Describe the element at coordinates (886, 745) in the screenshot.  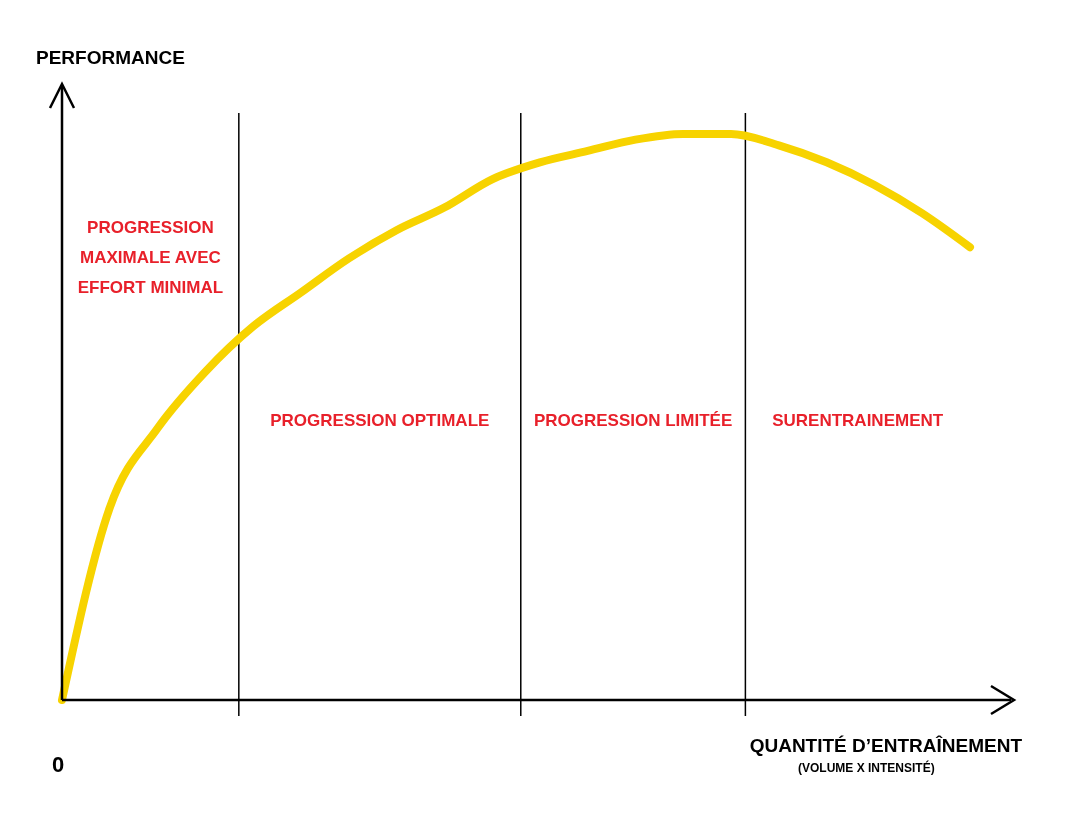
I see `x-axis-title: QUANTITÉ D’ENTRAÎNEMENT` at that location.